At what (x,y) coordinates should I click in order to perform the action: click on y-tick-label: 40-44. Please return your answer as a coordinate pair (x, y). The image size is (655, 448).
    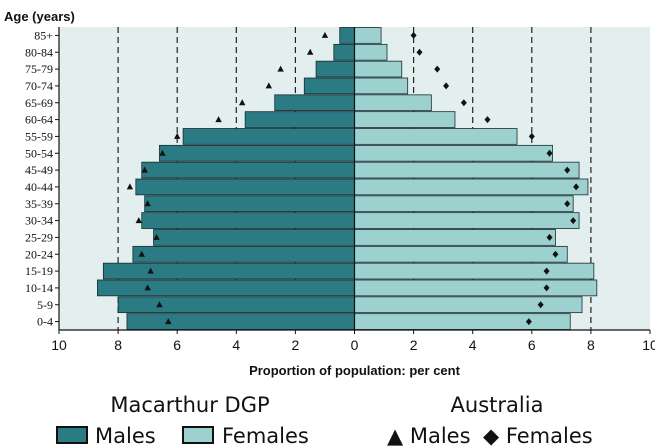
    Looking at the image, I should click on (39, 187).